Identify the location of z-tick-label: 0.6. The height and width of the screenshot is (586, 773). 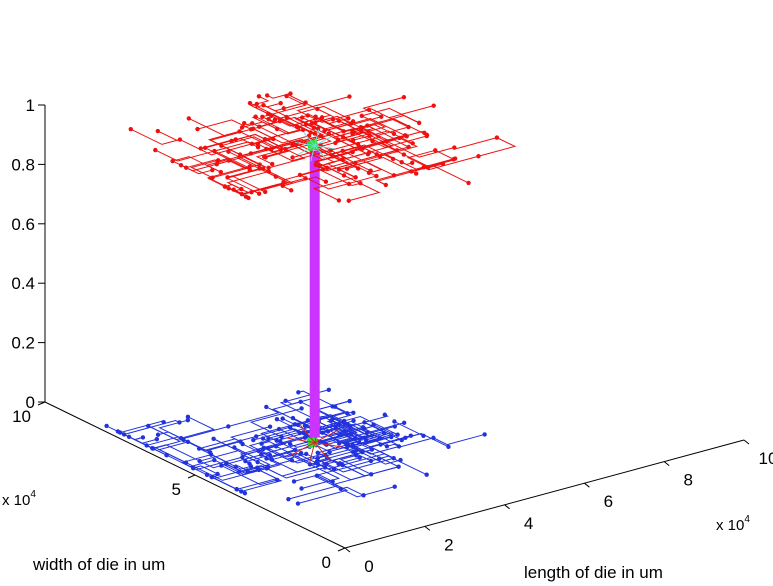
(23, 224).